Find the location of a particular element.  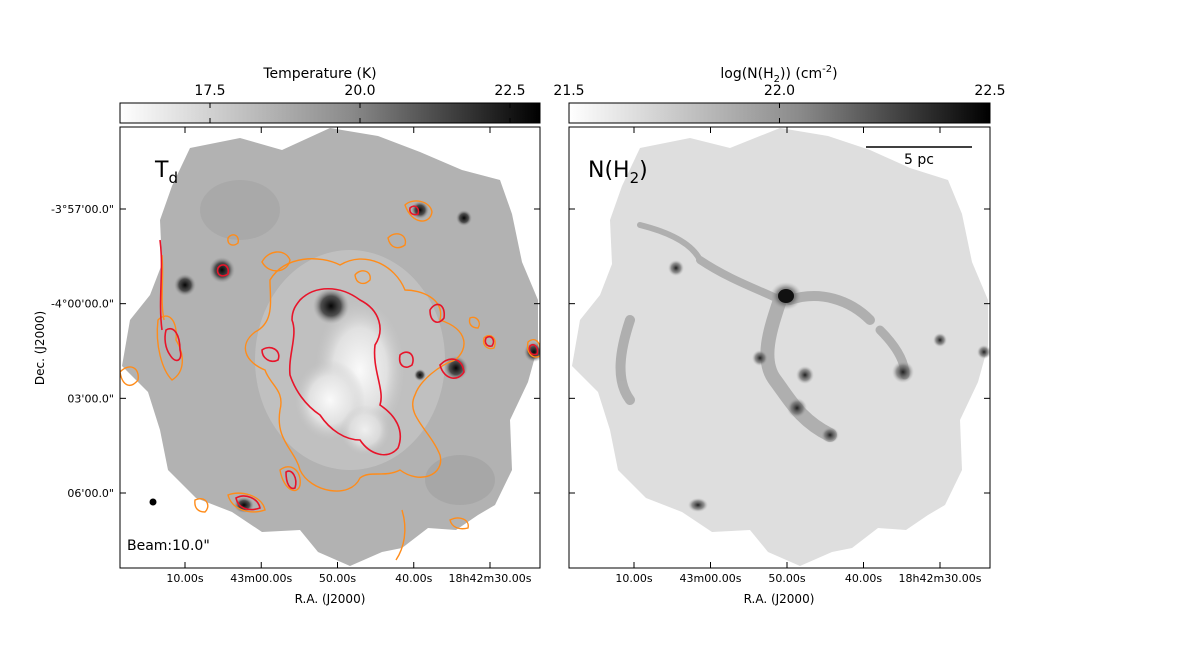

colorbar-tick-label: 17.5 is located at coordinates (209, 91).